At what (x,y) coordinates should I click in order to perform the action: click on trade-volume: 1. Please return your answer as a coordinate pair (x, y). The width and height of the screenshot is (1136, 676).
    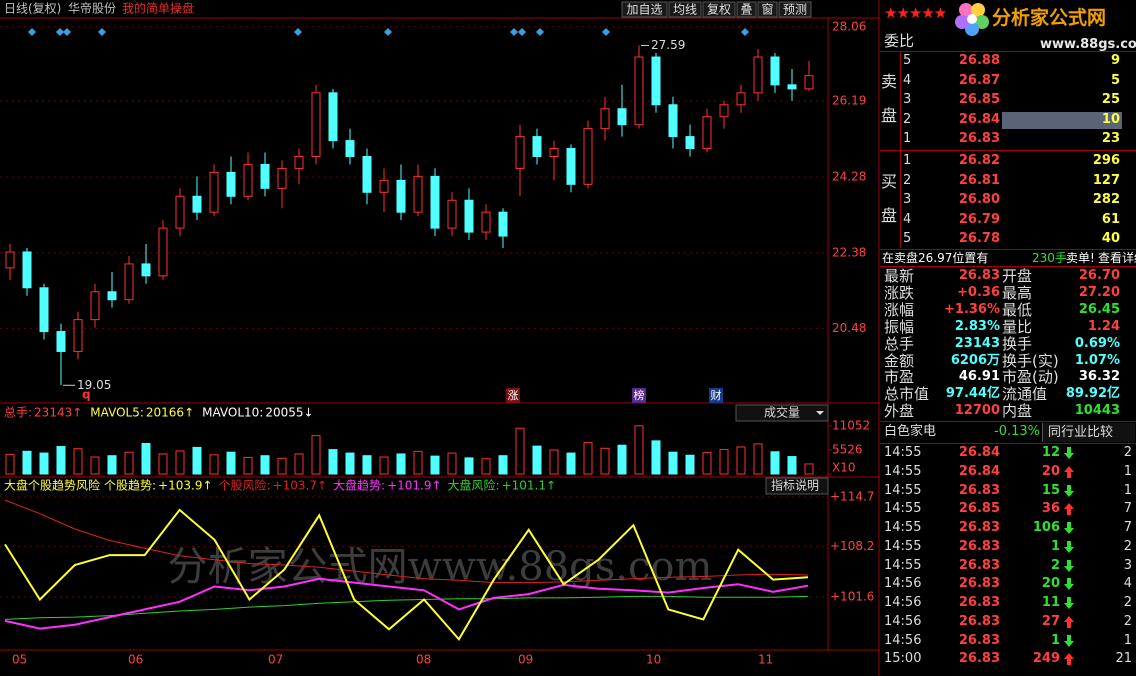
    Looking at the image, I should click on (1055, 640).